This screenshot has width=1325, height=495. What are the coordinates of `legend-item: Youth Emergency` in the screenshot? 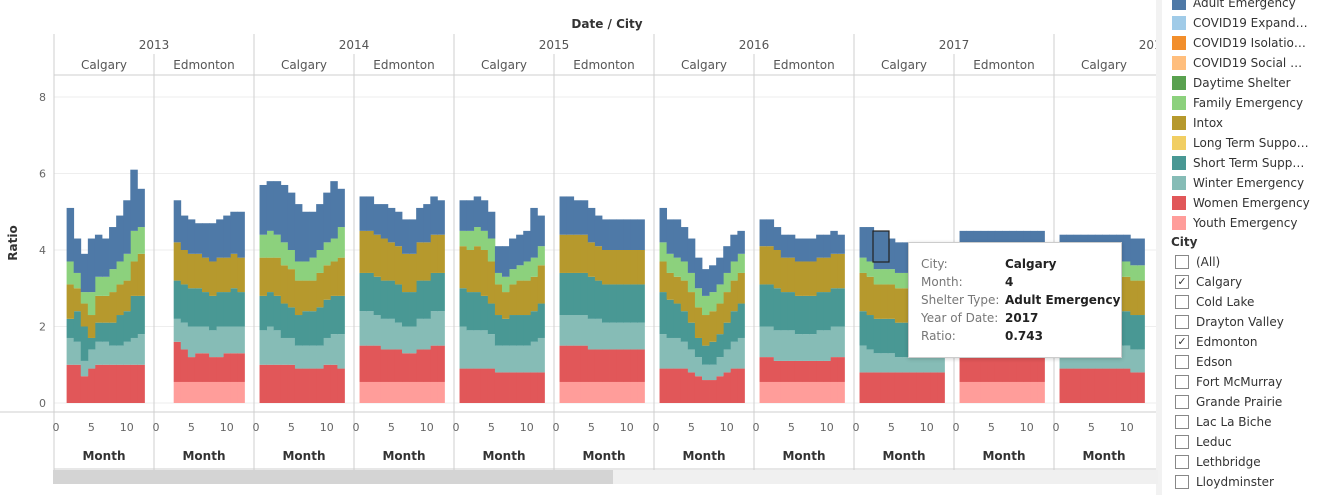 It's located at (1241, 223).